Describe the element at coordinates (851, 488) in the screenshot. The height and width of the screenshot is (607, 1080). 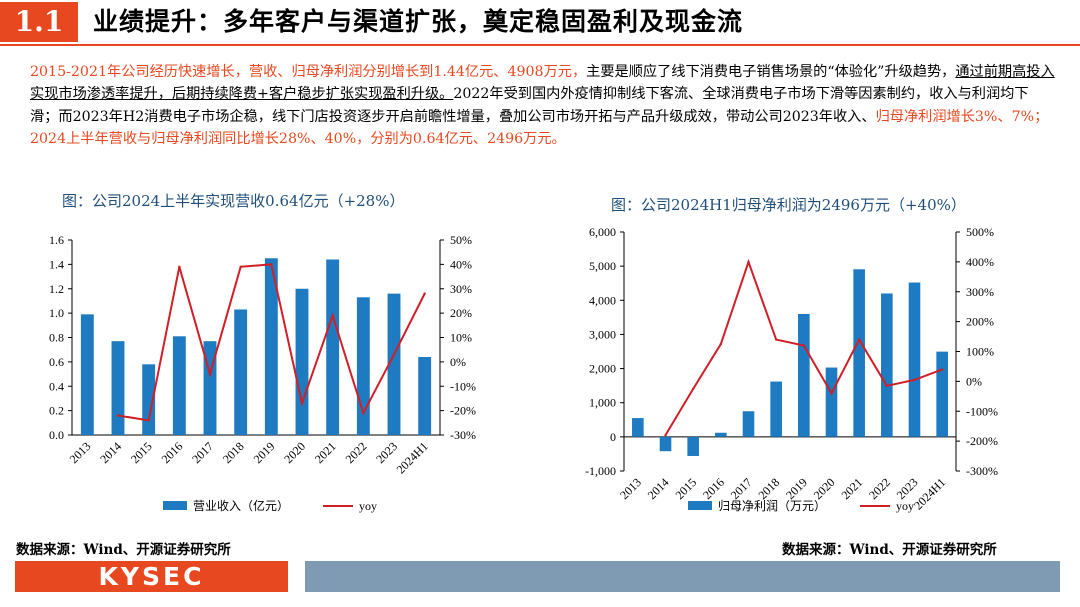
I see `x-tick-label: 2021` at that location.